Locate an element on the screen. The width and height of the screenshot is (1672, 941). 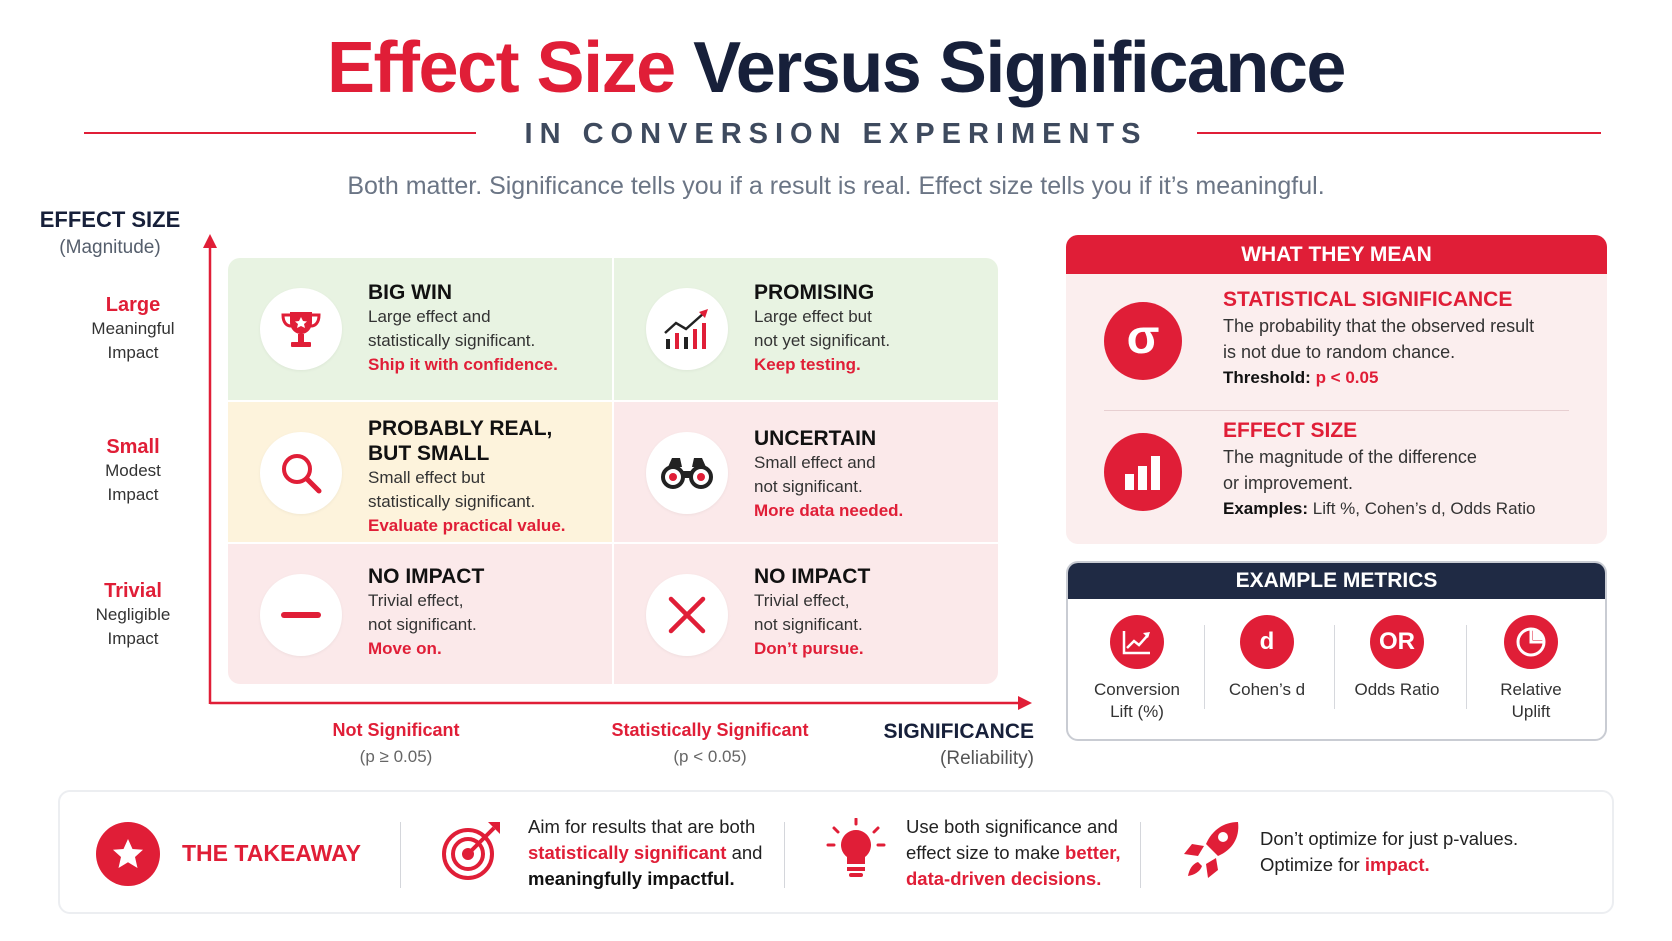
star-icon is located at coordinates (128, 854).